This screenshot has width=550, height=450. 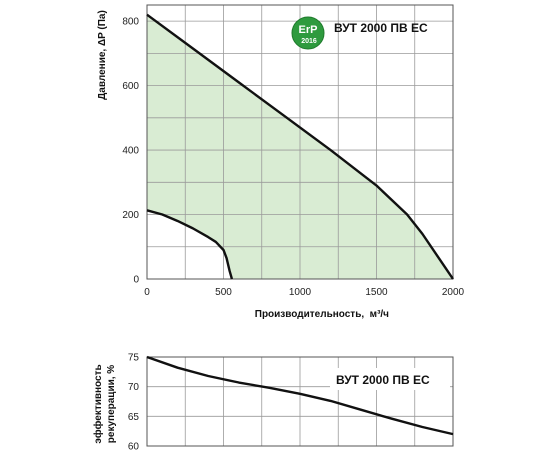 What do you see at coordinates (130, 86) in the screenshot?
I see `y-tick-label: 600` at bounding box center [130, 86].